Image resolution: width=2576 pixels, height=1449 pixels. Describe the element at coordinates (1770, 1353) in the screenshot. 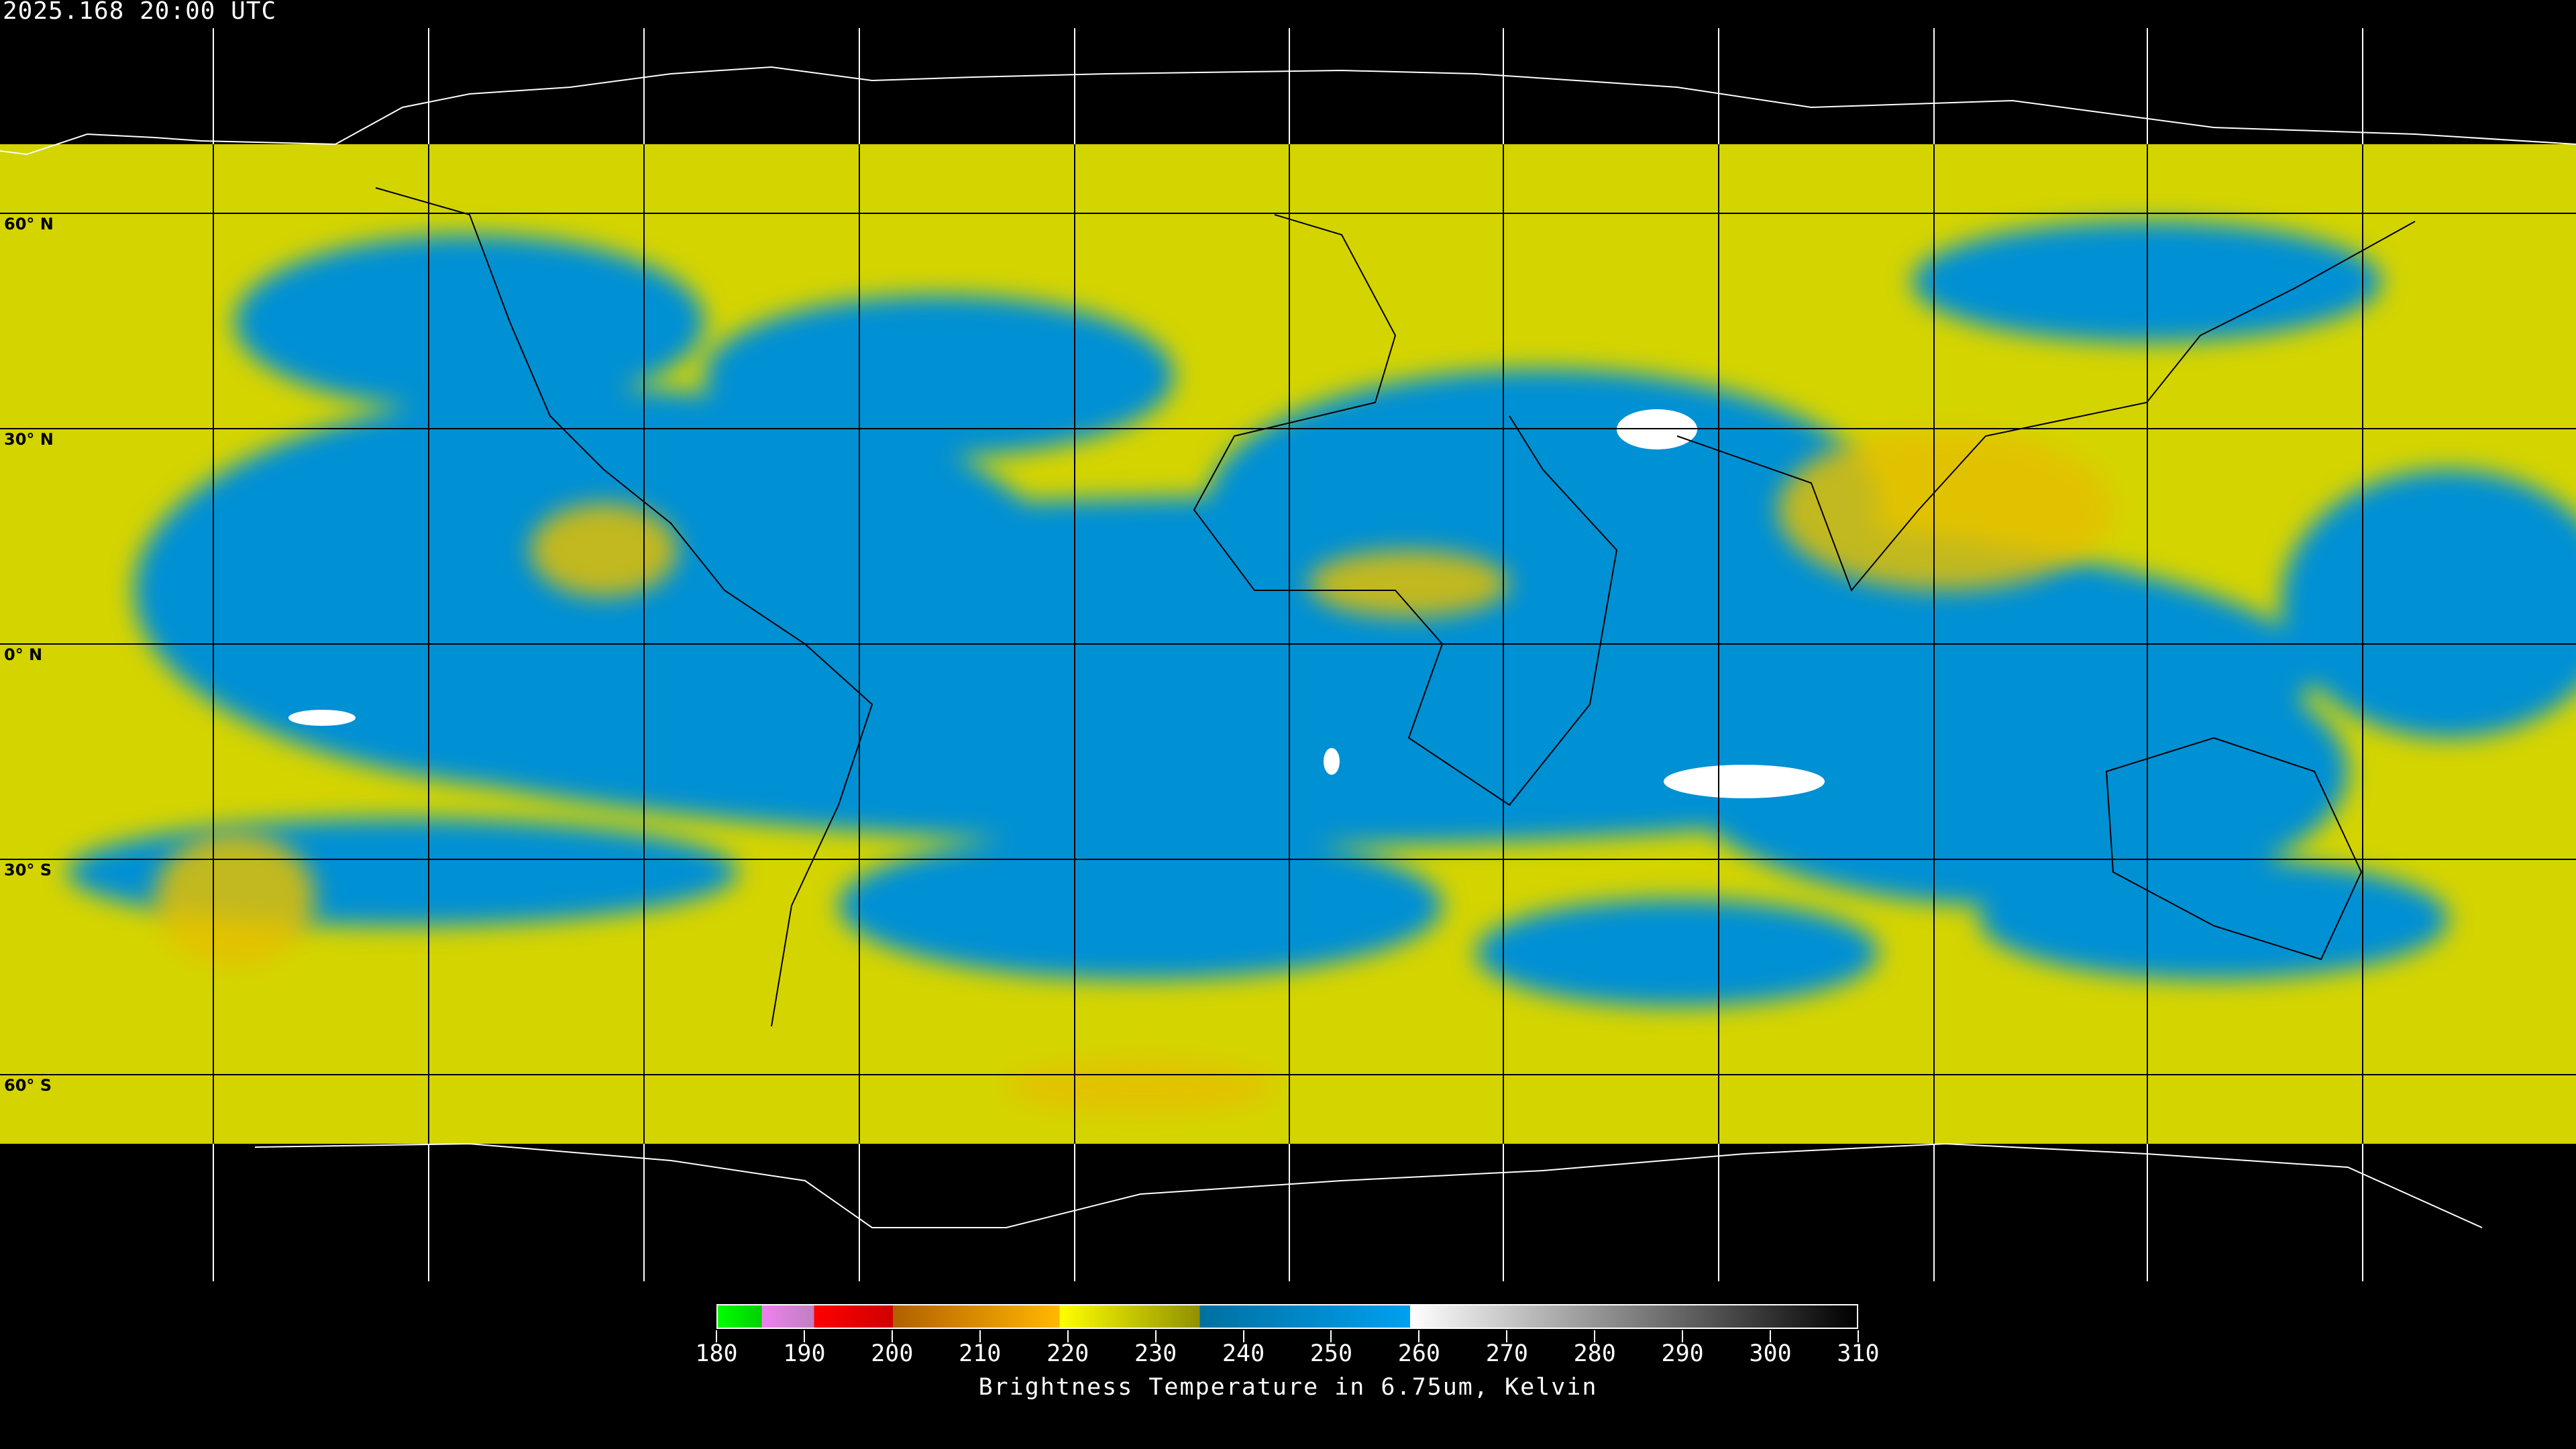

I see `colorbar-tick-label: 300` at that location.